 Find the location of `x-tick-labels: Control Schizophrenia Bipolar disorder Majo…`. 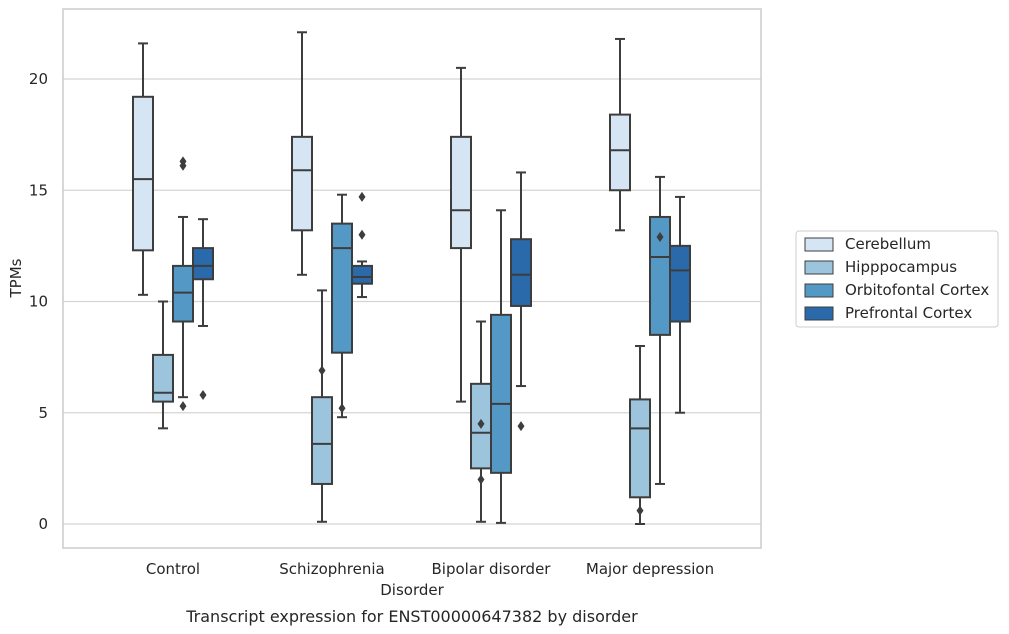

x-tick-labels: Control Schizophrenia Bipolar disorder Majo… is located at coordinates (430, 569).